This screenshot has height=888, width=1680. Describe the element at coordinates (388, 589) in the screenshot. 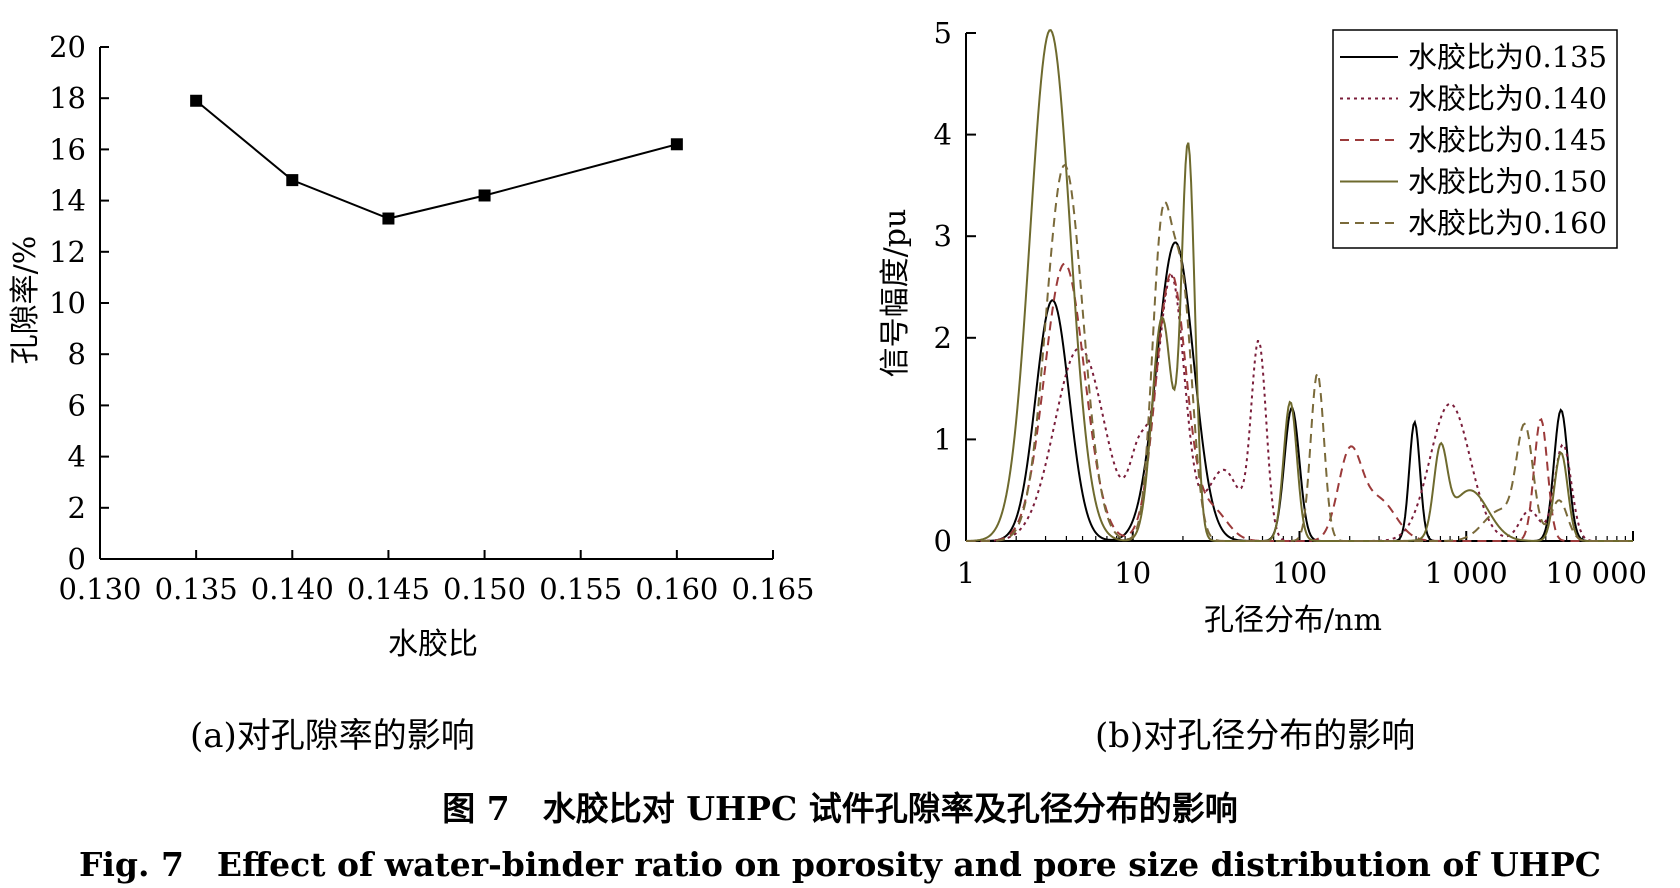

I see `porosity-x-tick-label: 0.145` at that location.